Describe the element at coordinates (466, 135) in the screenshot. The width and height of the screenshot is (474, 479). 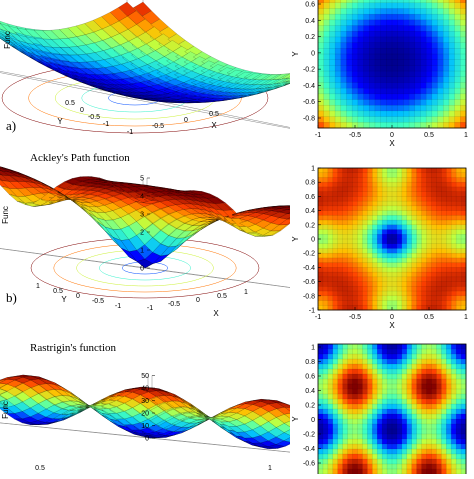
I see `heatmap-x-tick-label: 1` at that location.